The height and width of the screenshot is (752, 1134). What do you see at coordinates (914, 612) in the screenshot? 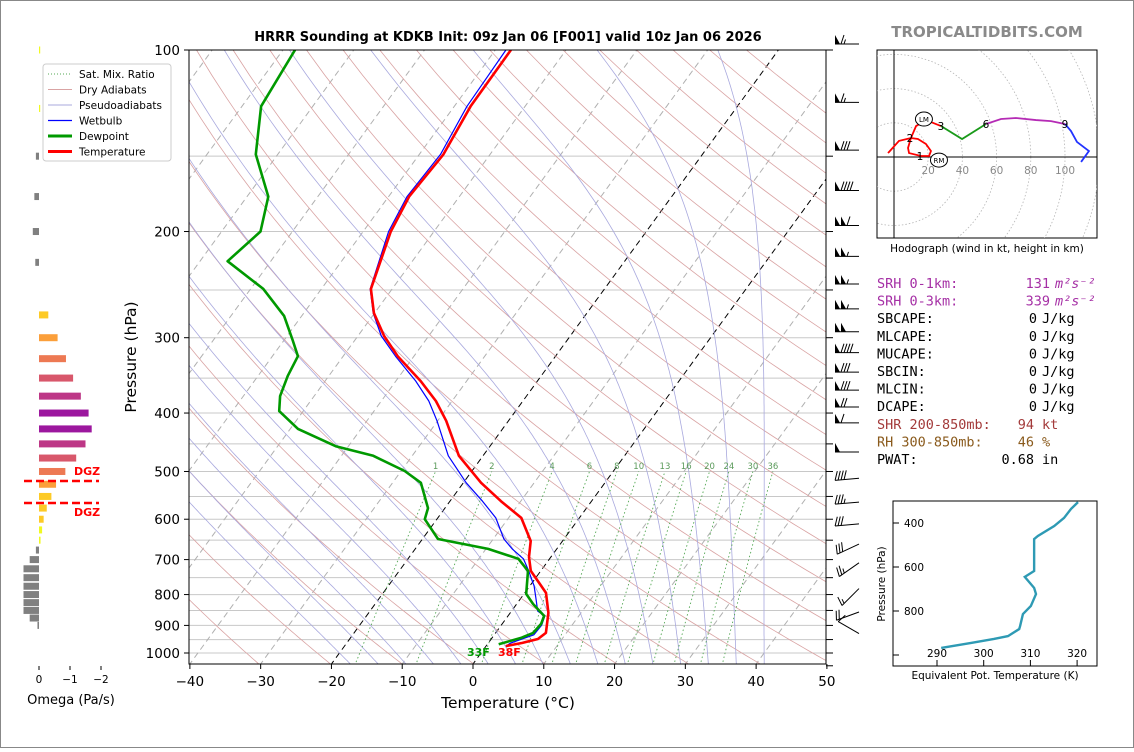
I see `thetae-y-tick-label: 800` at bounding box center [914, 612].